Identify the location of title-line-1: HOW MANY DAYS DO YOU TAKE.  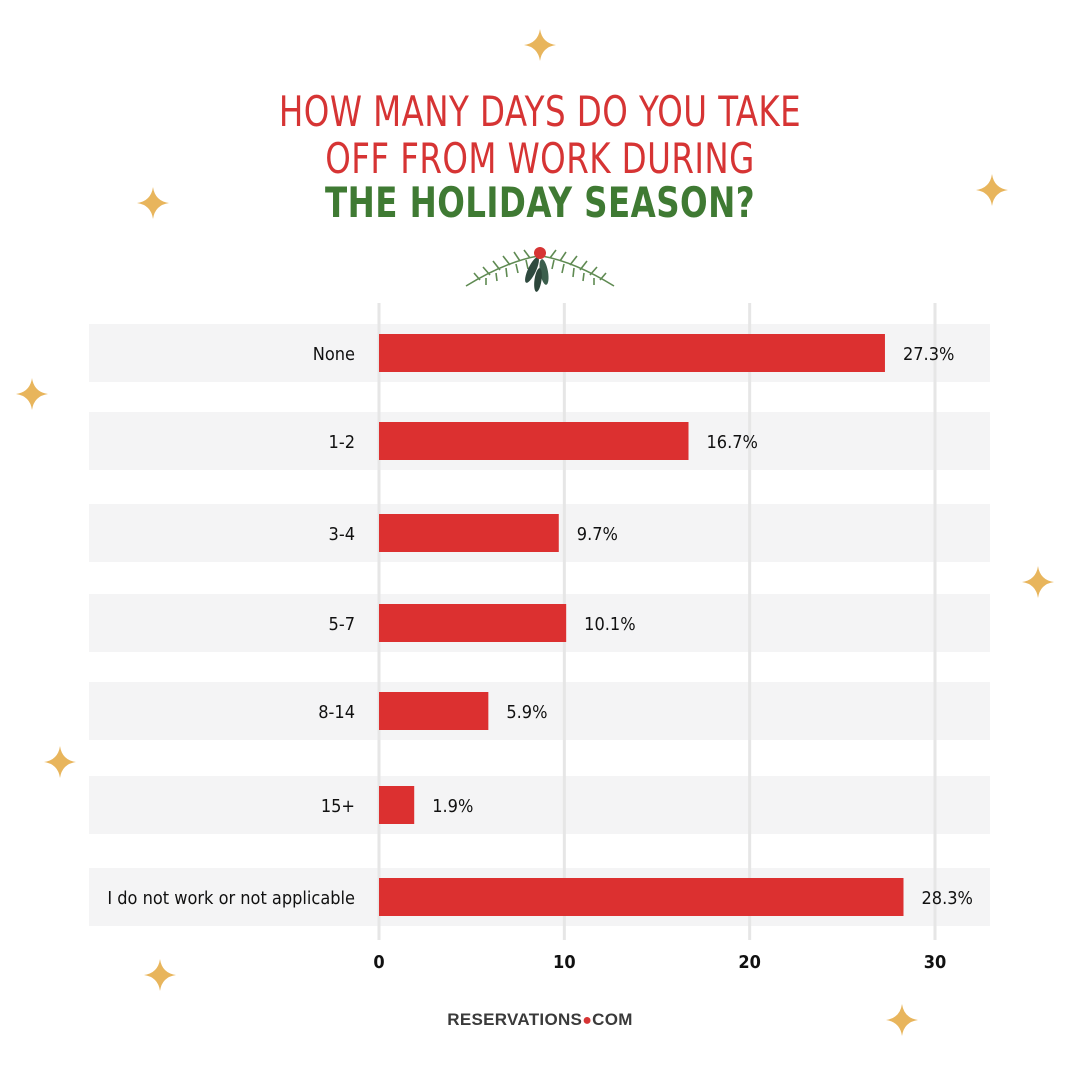
(540, 111).